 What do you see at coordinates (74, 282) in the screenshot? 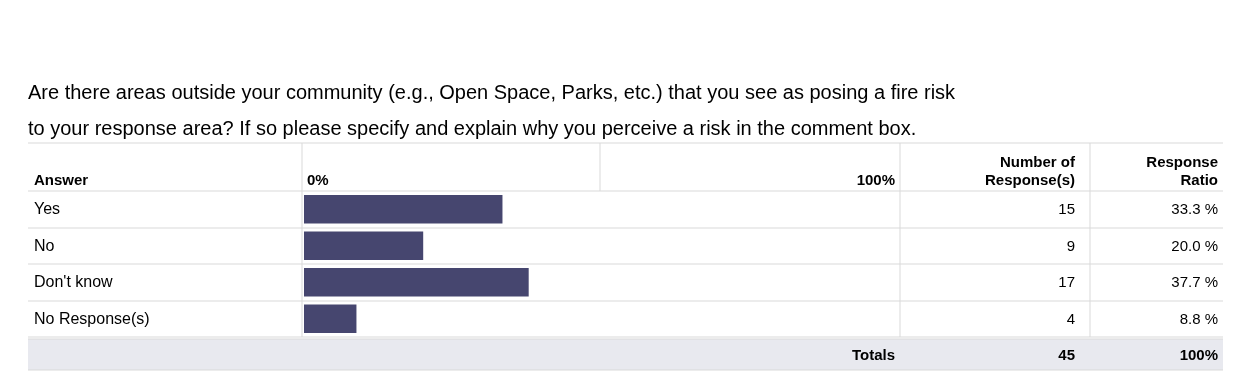
I see `y-tick-label: Don't know` at bounding box center [74, 282].